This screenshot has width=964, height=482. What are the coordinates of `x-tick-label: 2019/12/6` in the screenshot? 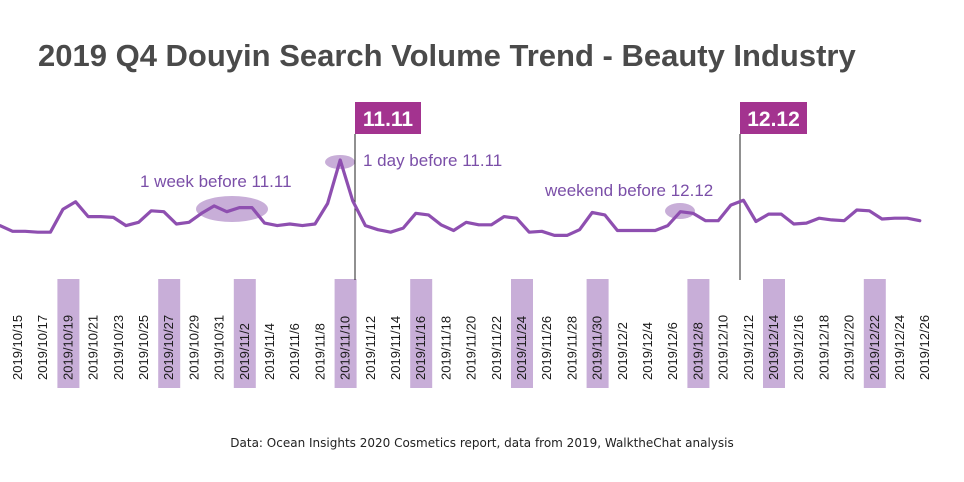 It's located at (672, 351).